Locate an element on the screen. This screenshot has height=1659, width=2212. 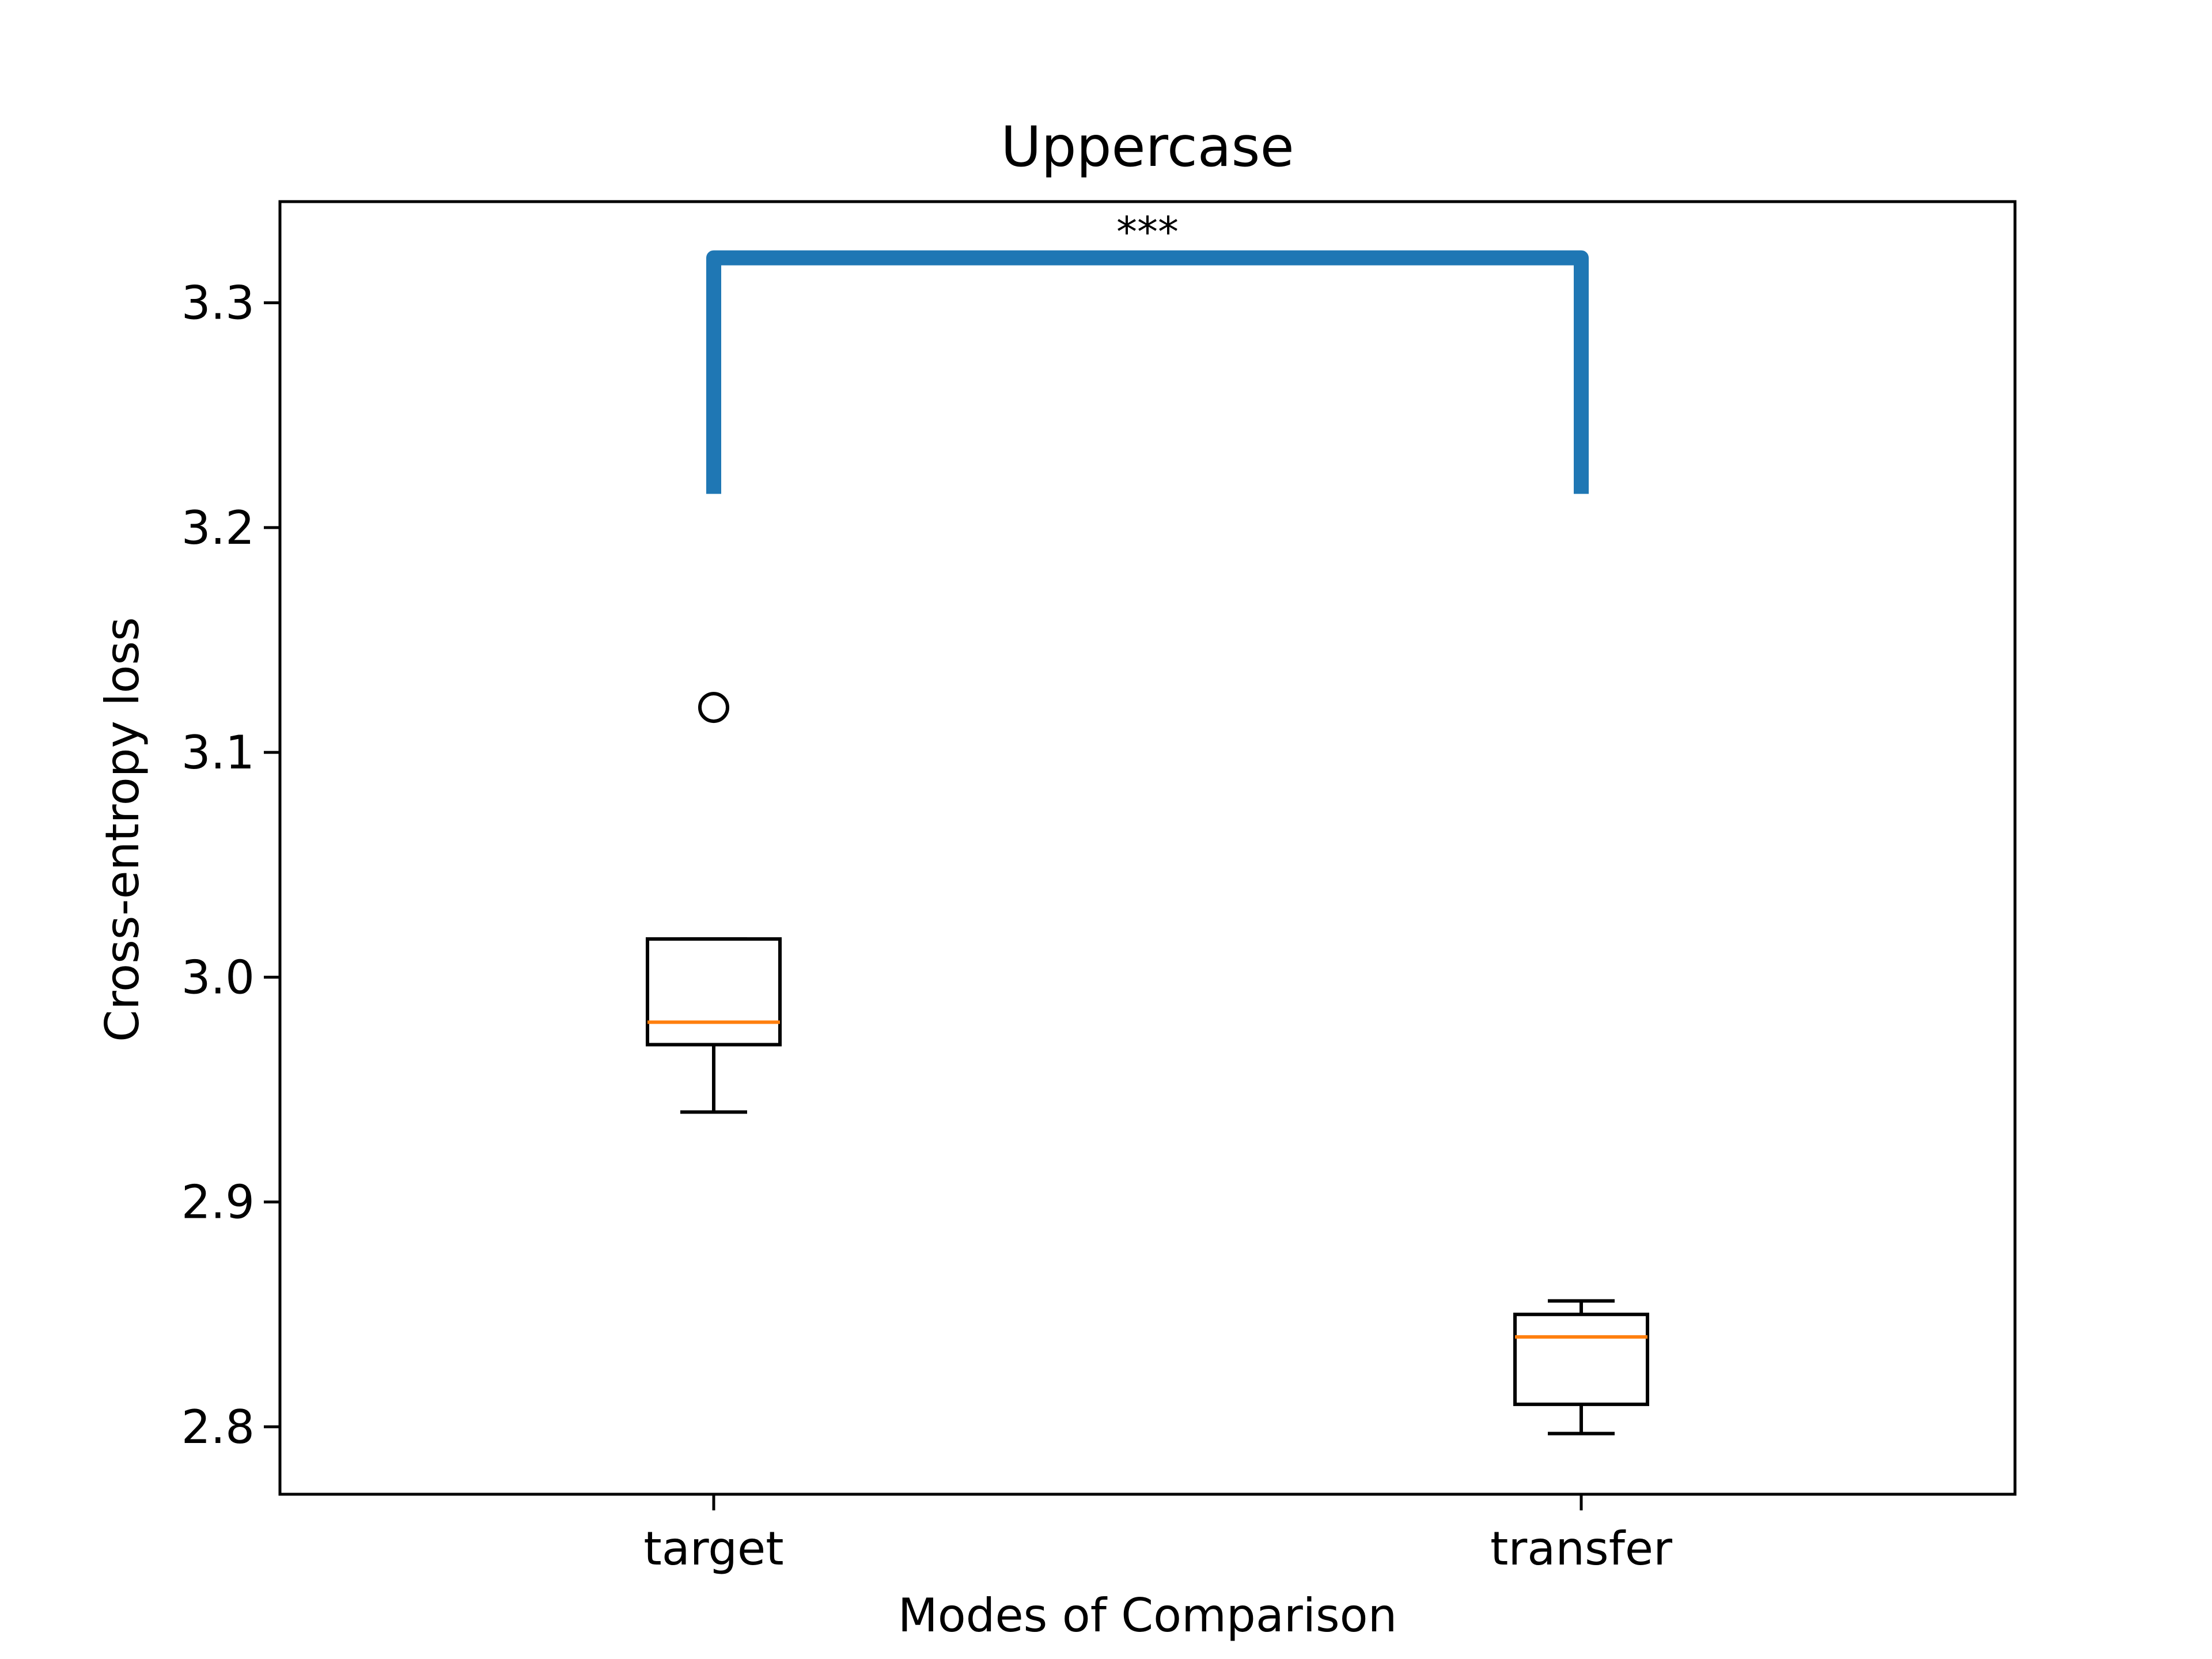
y-tick-label: 3.3 is located at coordinates (218, 303).